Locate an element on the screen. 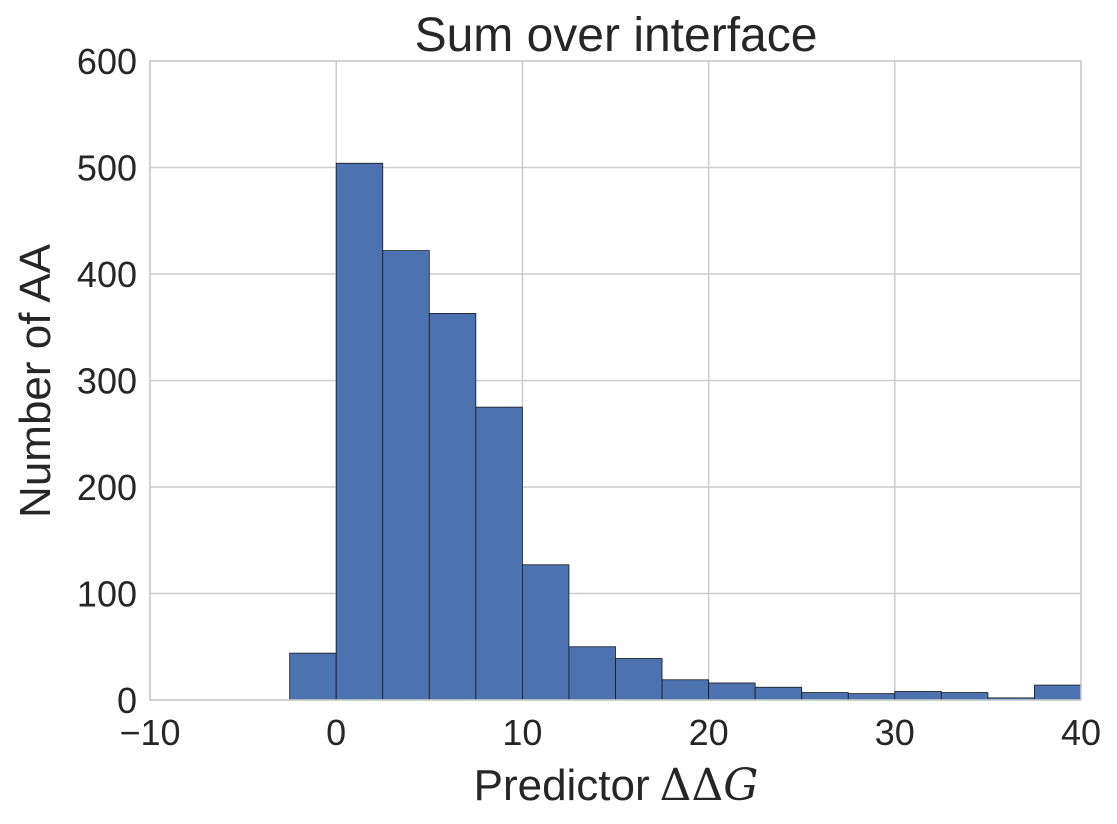 The height and width of the screenshot is (824, 1117). y-tick-label-3: 300 is located at coordinates (107, 381).